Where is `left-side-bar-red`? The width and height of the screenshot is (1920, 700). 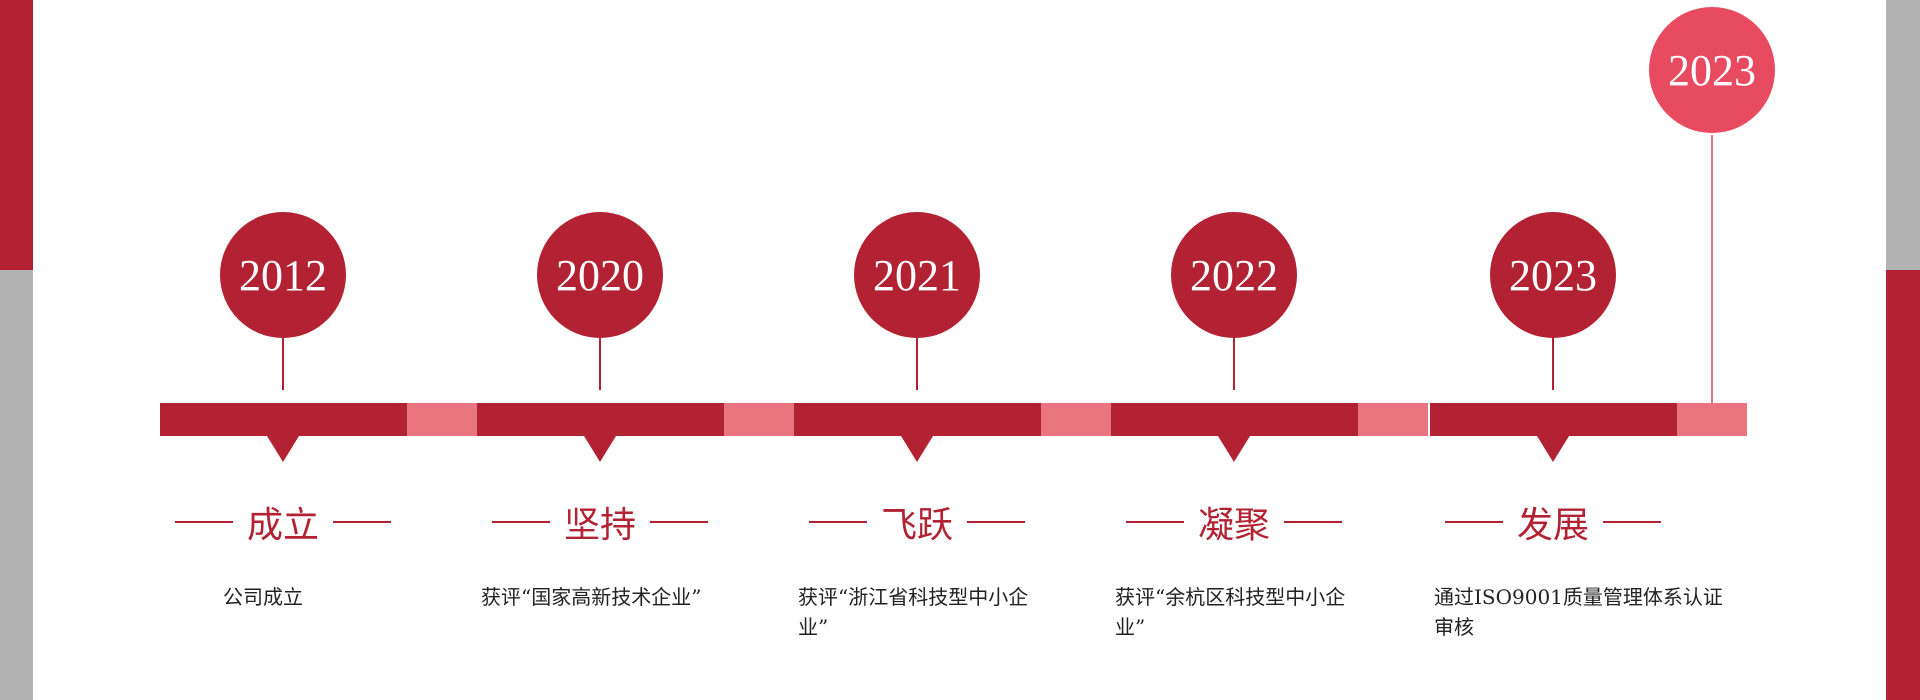
left-side-bar-red is located at coordinates (16, 135).